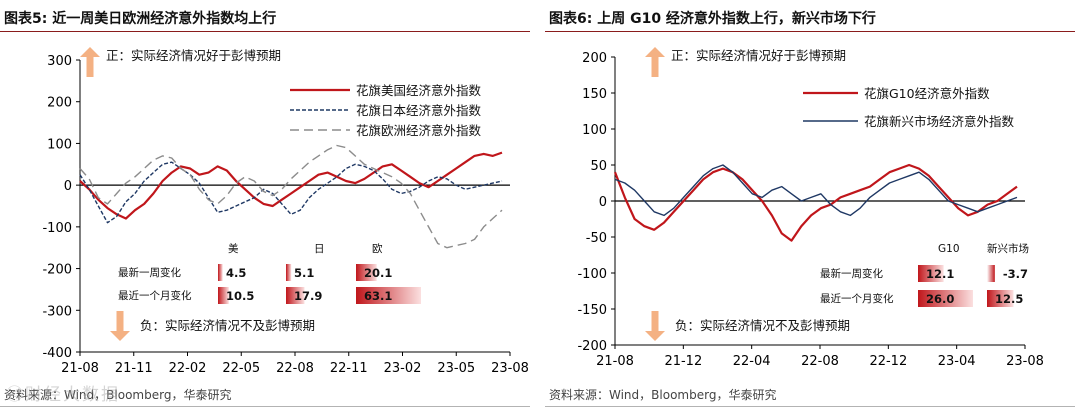  Describe the element at coordinates (419, 110) in the screenshot. I see `legend-label: 花旗日本经济意外指数` at that location.